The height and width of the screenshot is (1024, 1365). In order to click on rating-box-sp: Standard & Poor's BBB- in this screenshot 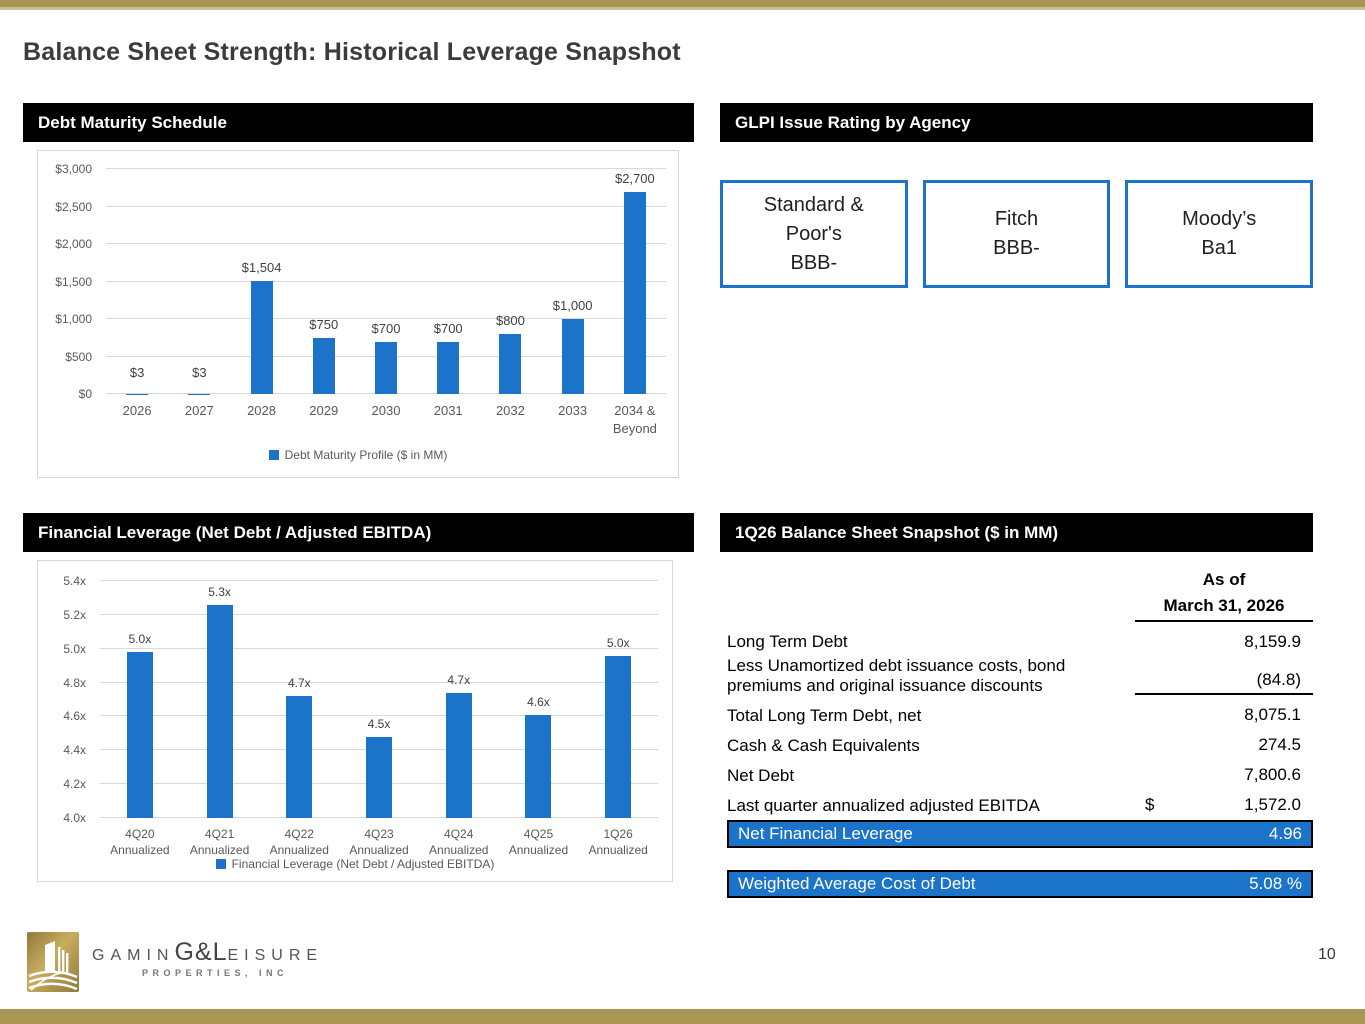, I will do `click(814, 234)`.